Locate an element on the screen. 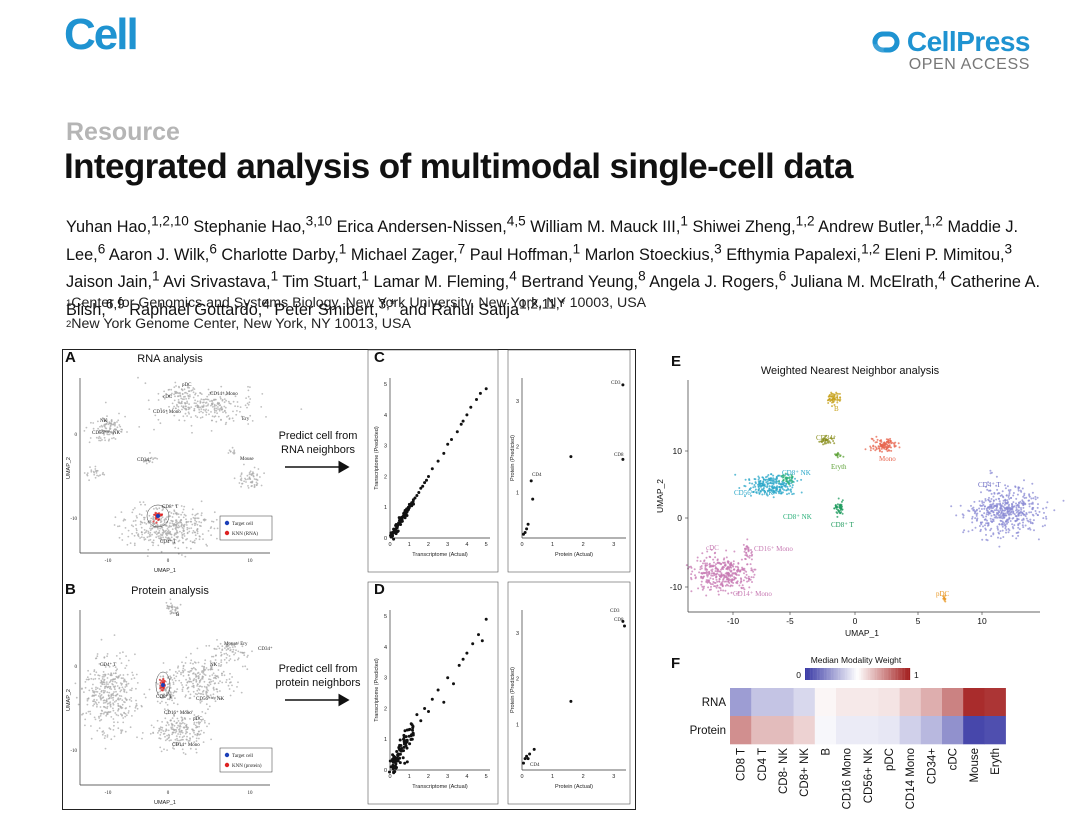  author-name: Avi Srivastava, is located at coordinates (217, 282).